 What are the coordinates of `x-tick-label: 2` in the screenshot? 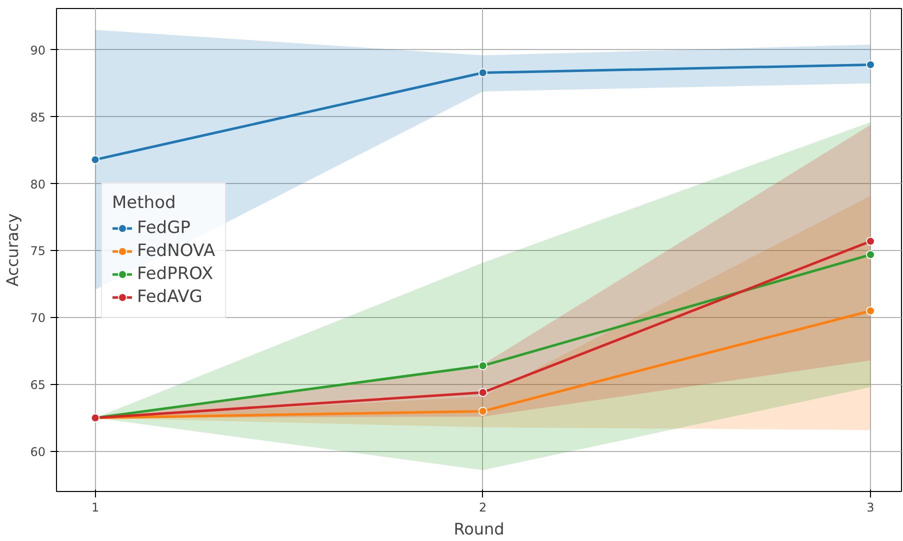 It's located at (483, 507).